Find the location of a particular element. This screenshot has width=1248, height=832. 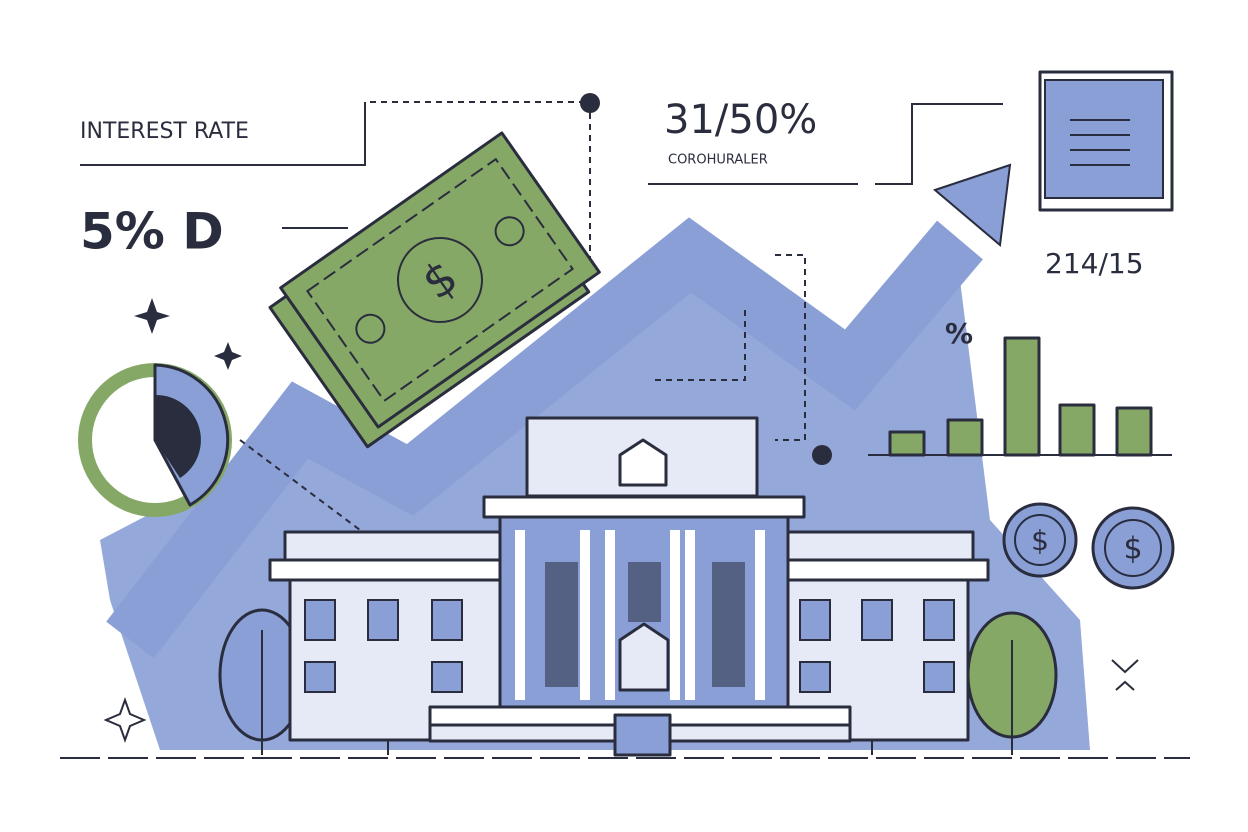

portico-top is located at coordinates (644, 507).